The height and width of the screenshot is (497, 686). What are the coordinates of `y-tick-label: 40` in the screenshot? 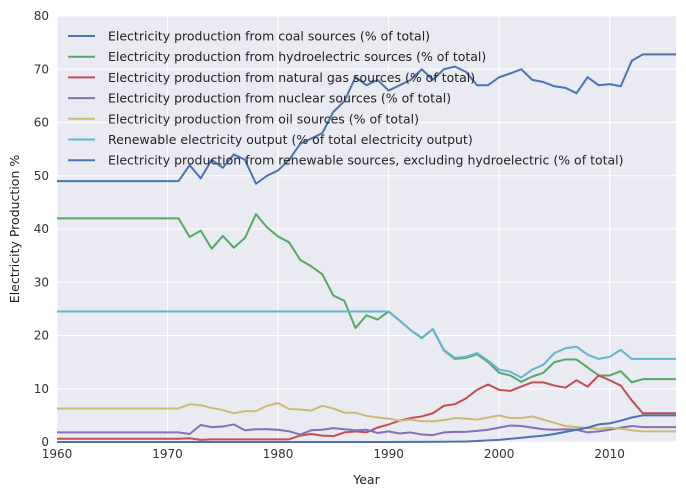 It's located at (41, 229).